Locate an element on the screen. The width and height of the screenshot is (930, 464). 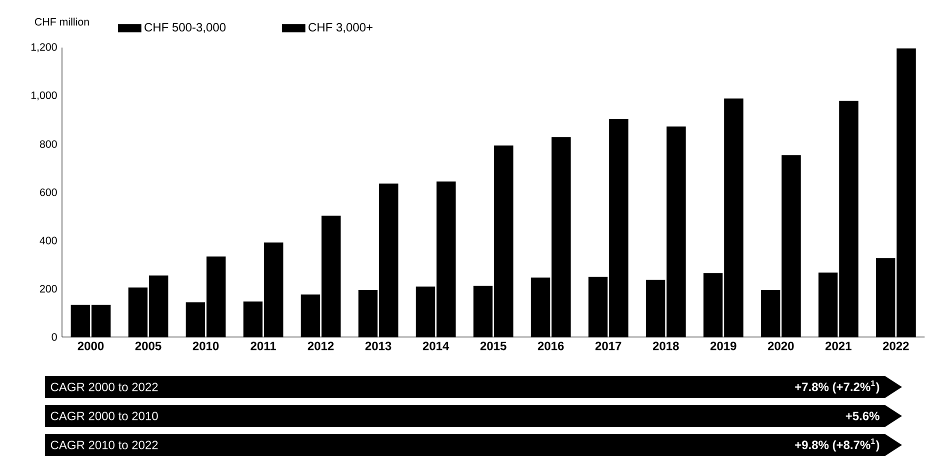
x-tick-label: 2015 is located at coordinates (493, 346).